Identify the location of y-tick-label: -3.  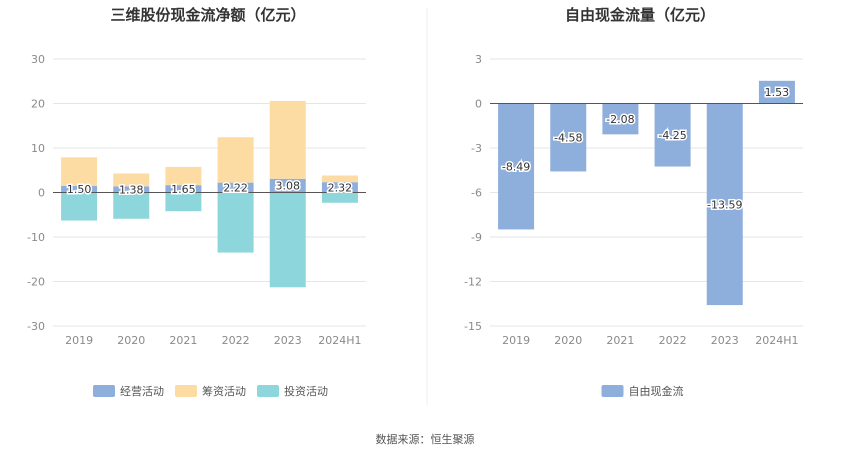
(476, 148).